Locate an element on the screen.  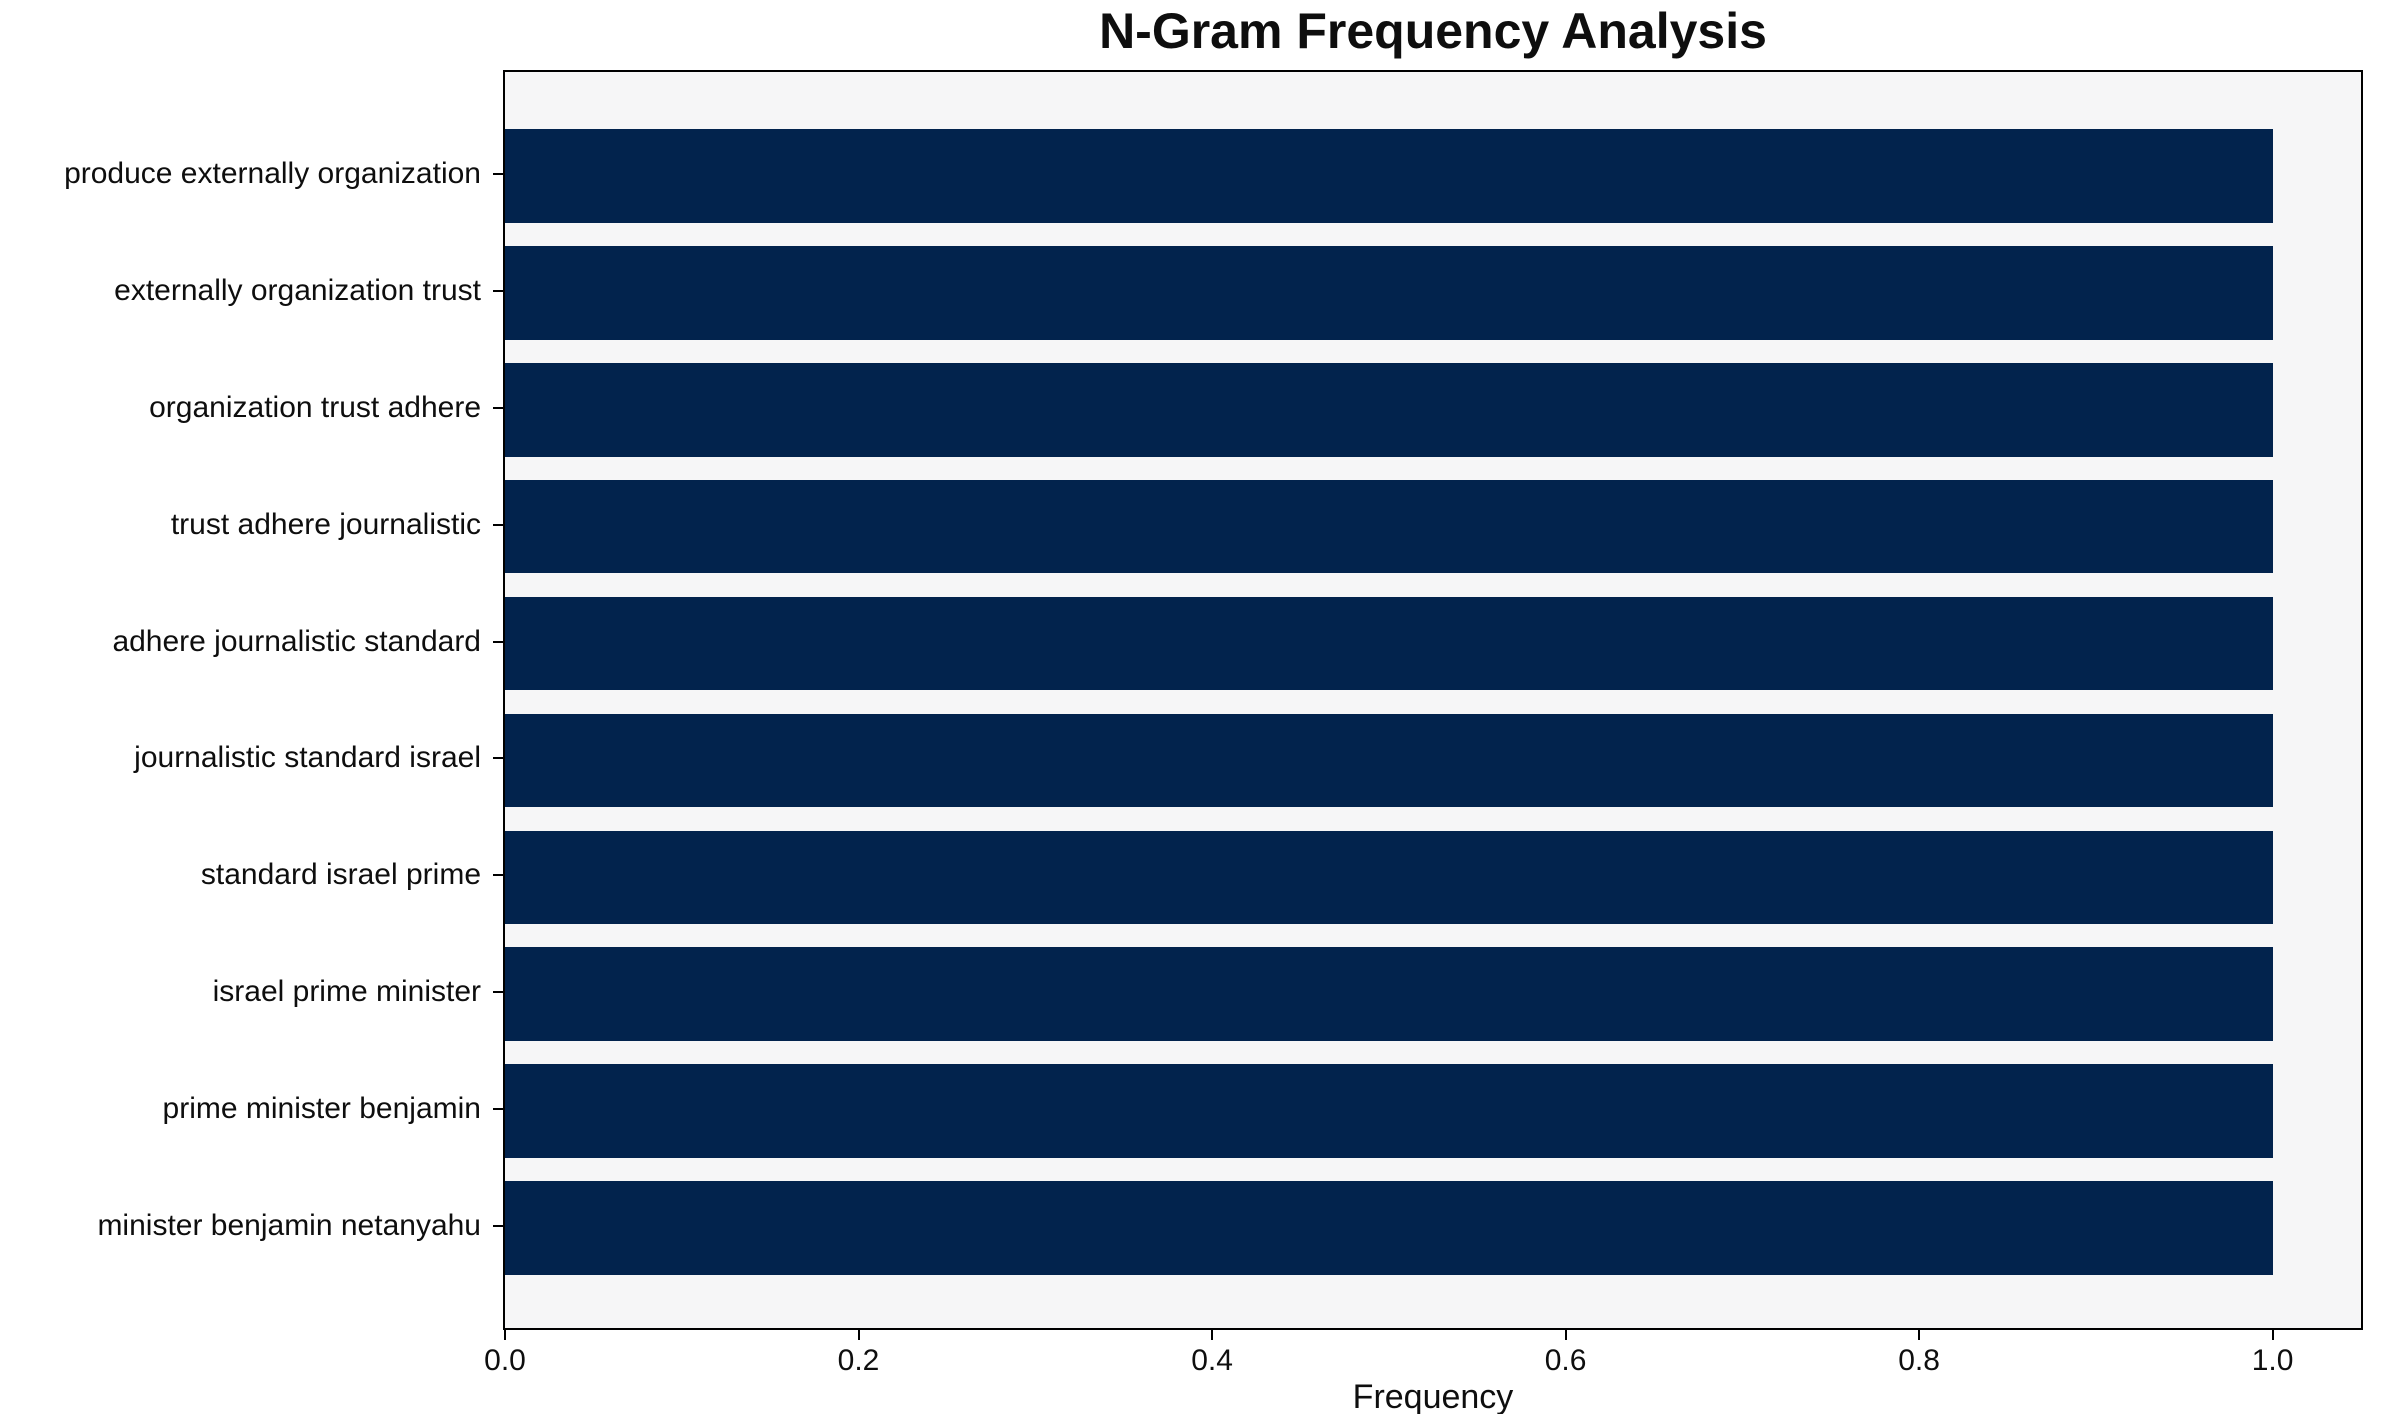
y-tick-label: minister benjamin netanyahu is located at coordinates (289, 1225).